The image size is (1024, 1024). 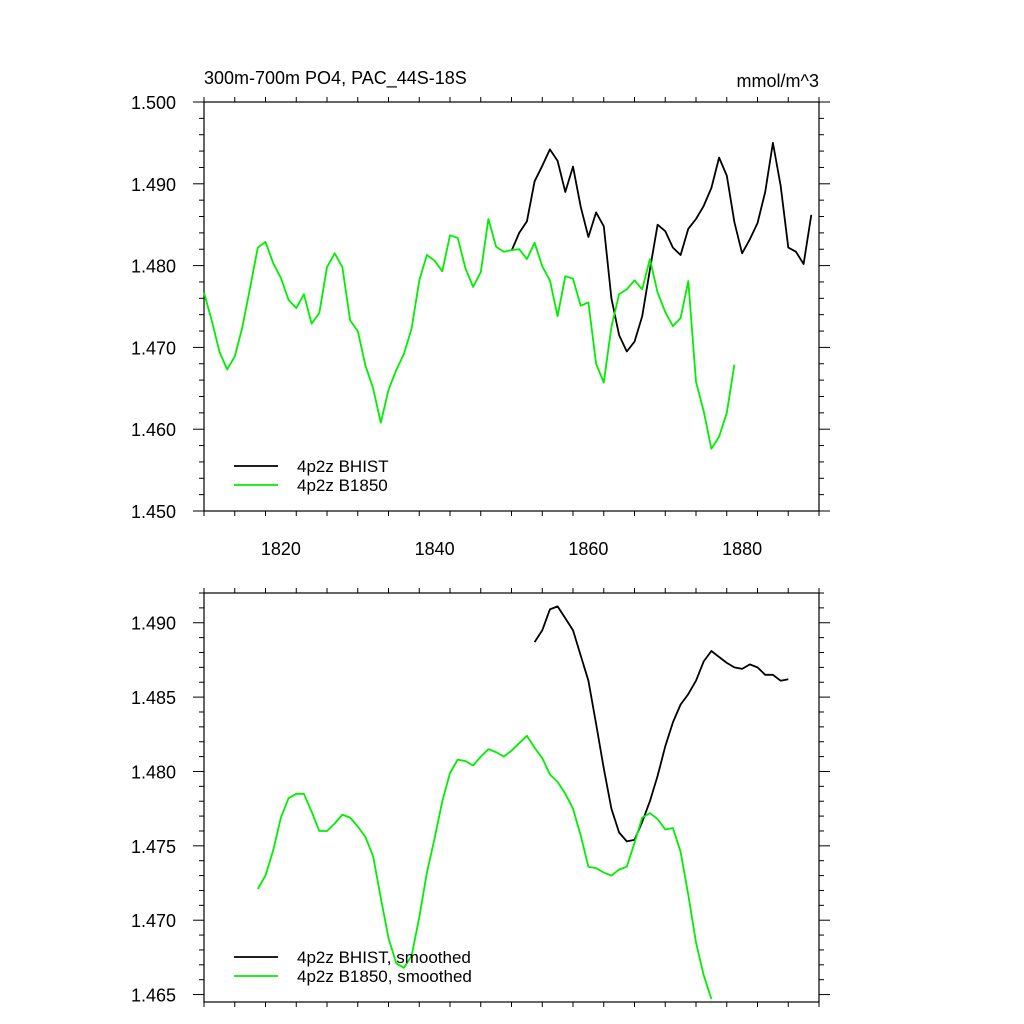 What do you see at coordinates (335, 78) in the screenshot?
I see `chart-title: 300m-700m PO4, PAC_44S-18S` at bounding box center [335, 78].